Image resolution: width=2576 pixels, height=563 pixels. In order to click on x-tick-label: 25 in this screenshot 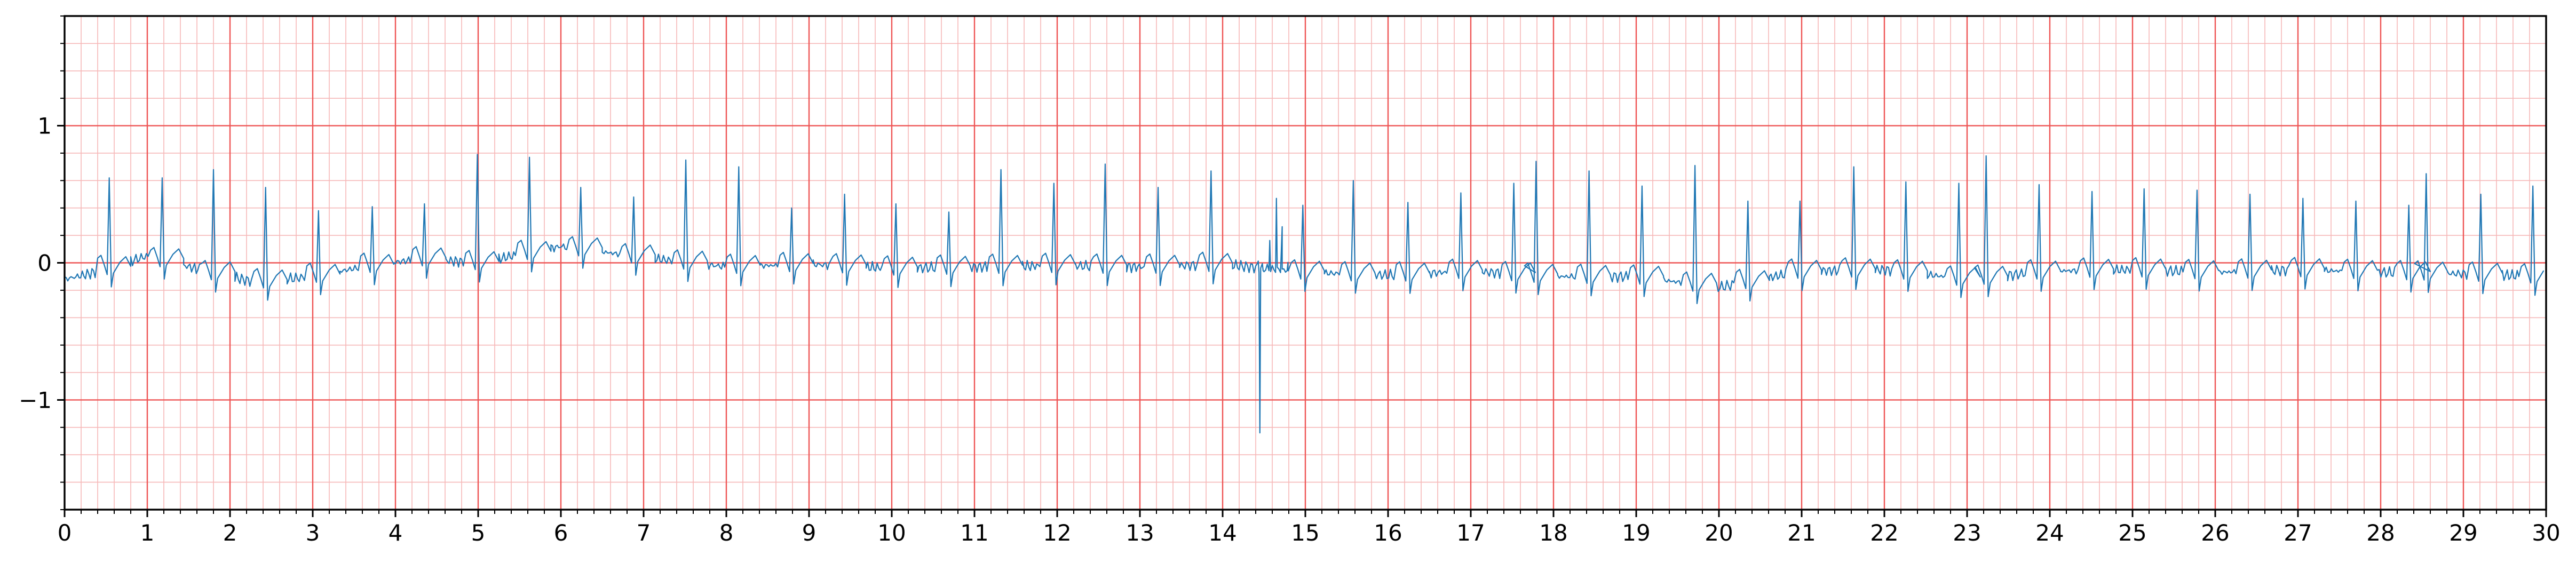, I will do `click(2132, 533)`.